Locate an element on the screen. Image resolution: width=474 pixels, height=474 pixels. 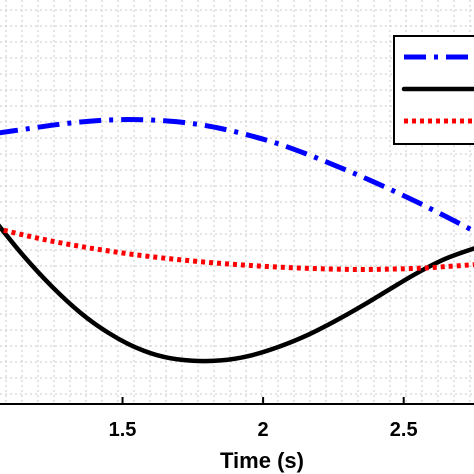
x-tick-label: 2.5 is located at coordinates (404, 430).